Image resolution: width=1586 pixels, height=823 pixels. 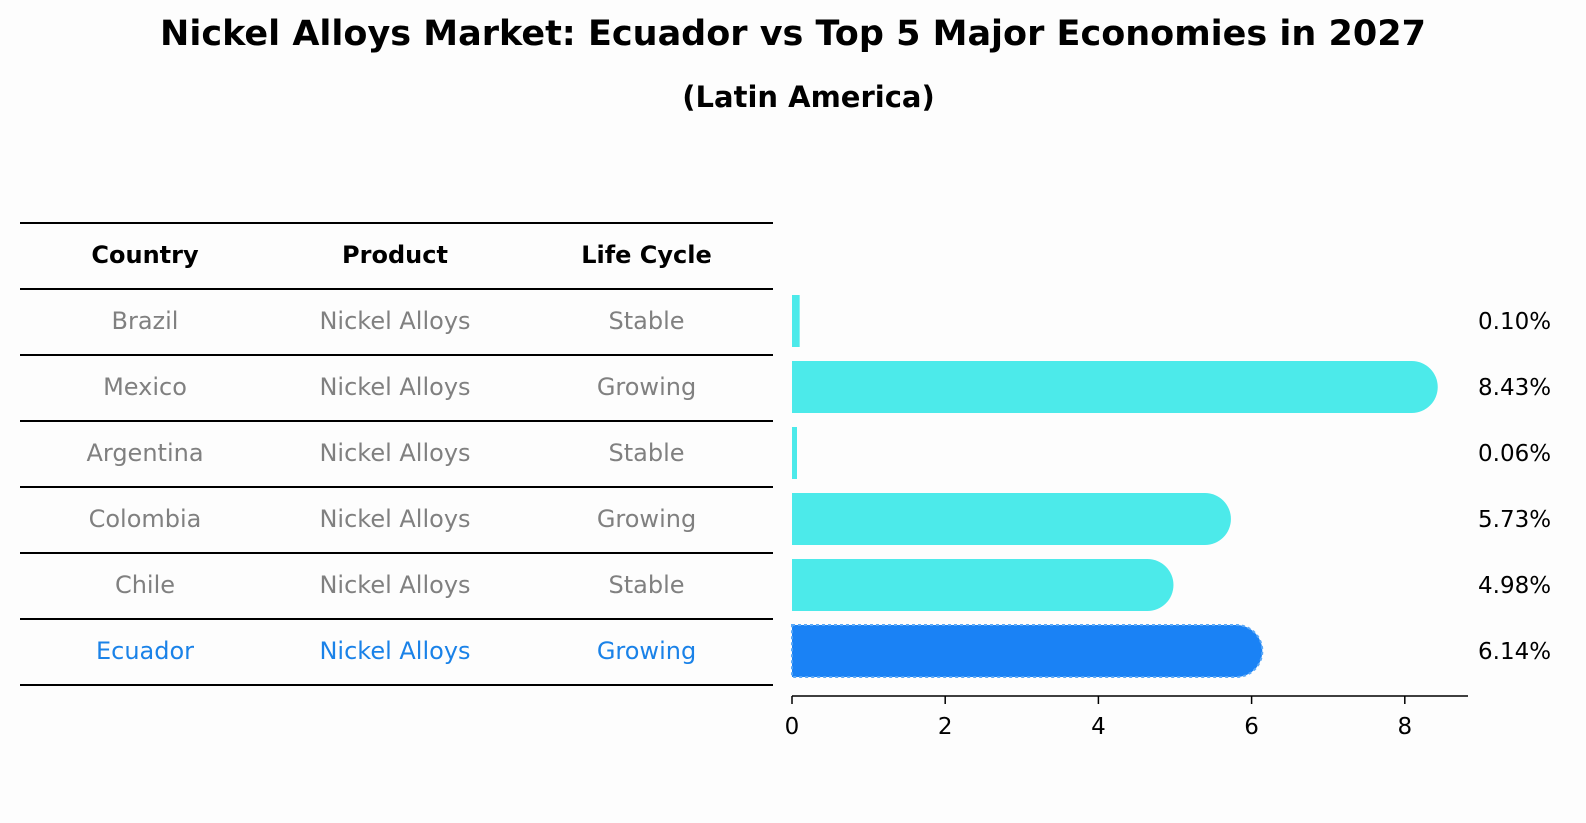 I want to click on bar-value-label: 4.98%, so click(x=1514, y=586).